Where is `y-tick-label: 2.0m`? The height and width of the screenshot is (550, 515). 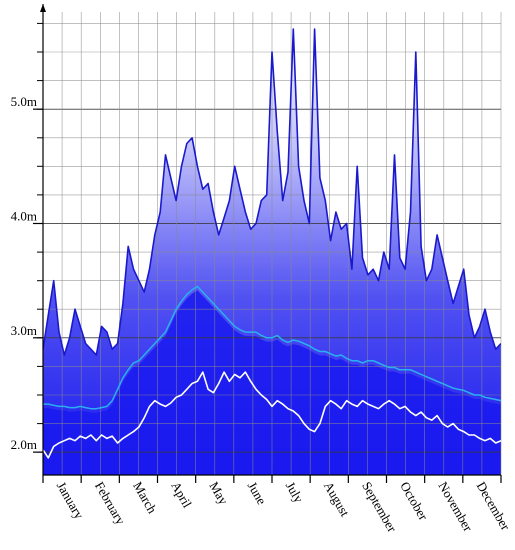 y-tick-label: 2.0m is located at coordinates (24, 444).